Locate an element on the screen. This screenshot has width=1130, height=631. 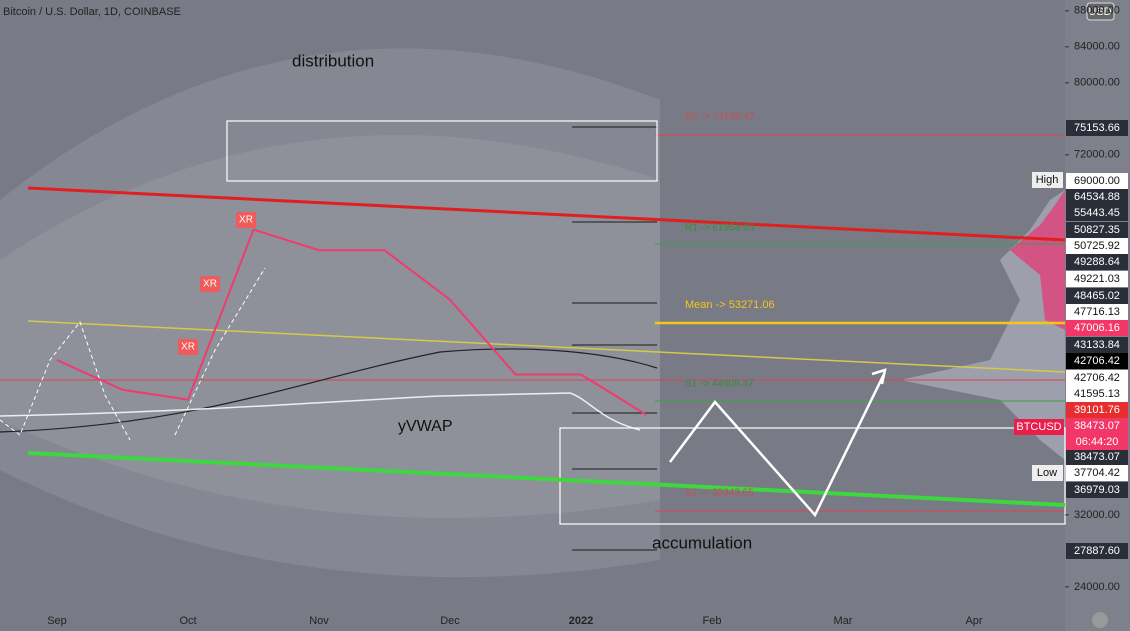
y-tick-label: 72000.00 is located at coordinates (1097, 155).